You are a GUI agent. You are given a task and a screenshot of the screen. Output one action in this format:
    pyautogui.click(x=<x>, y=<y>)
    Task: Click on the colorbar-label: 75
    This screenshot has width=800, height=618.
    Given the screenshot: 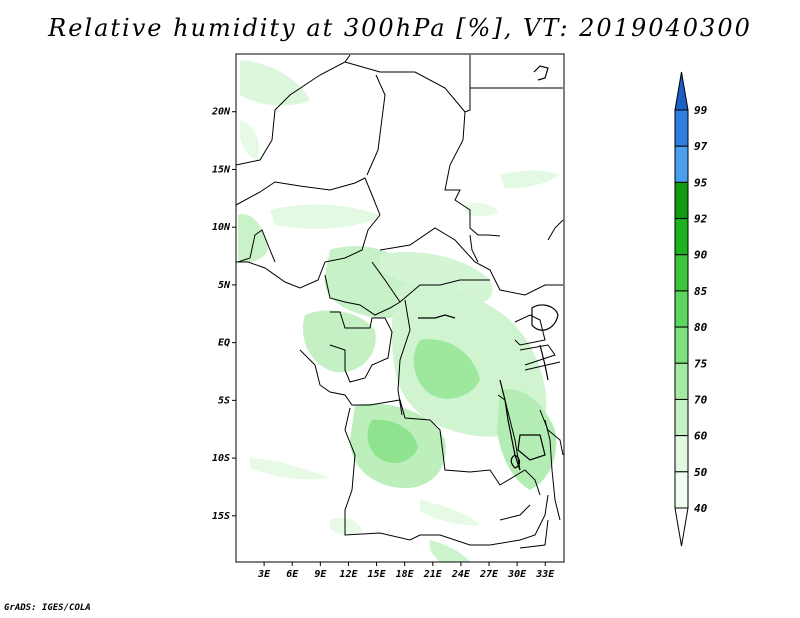 What is the action you would take?
    pyautogui.click(x=701, y=363)
    